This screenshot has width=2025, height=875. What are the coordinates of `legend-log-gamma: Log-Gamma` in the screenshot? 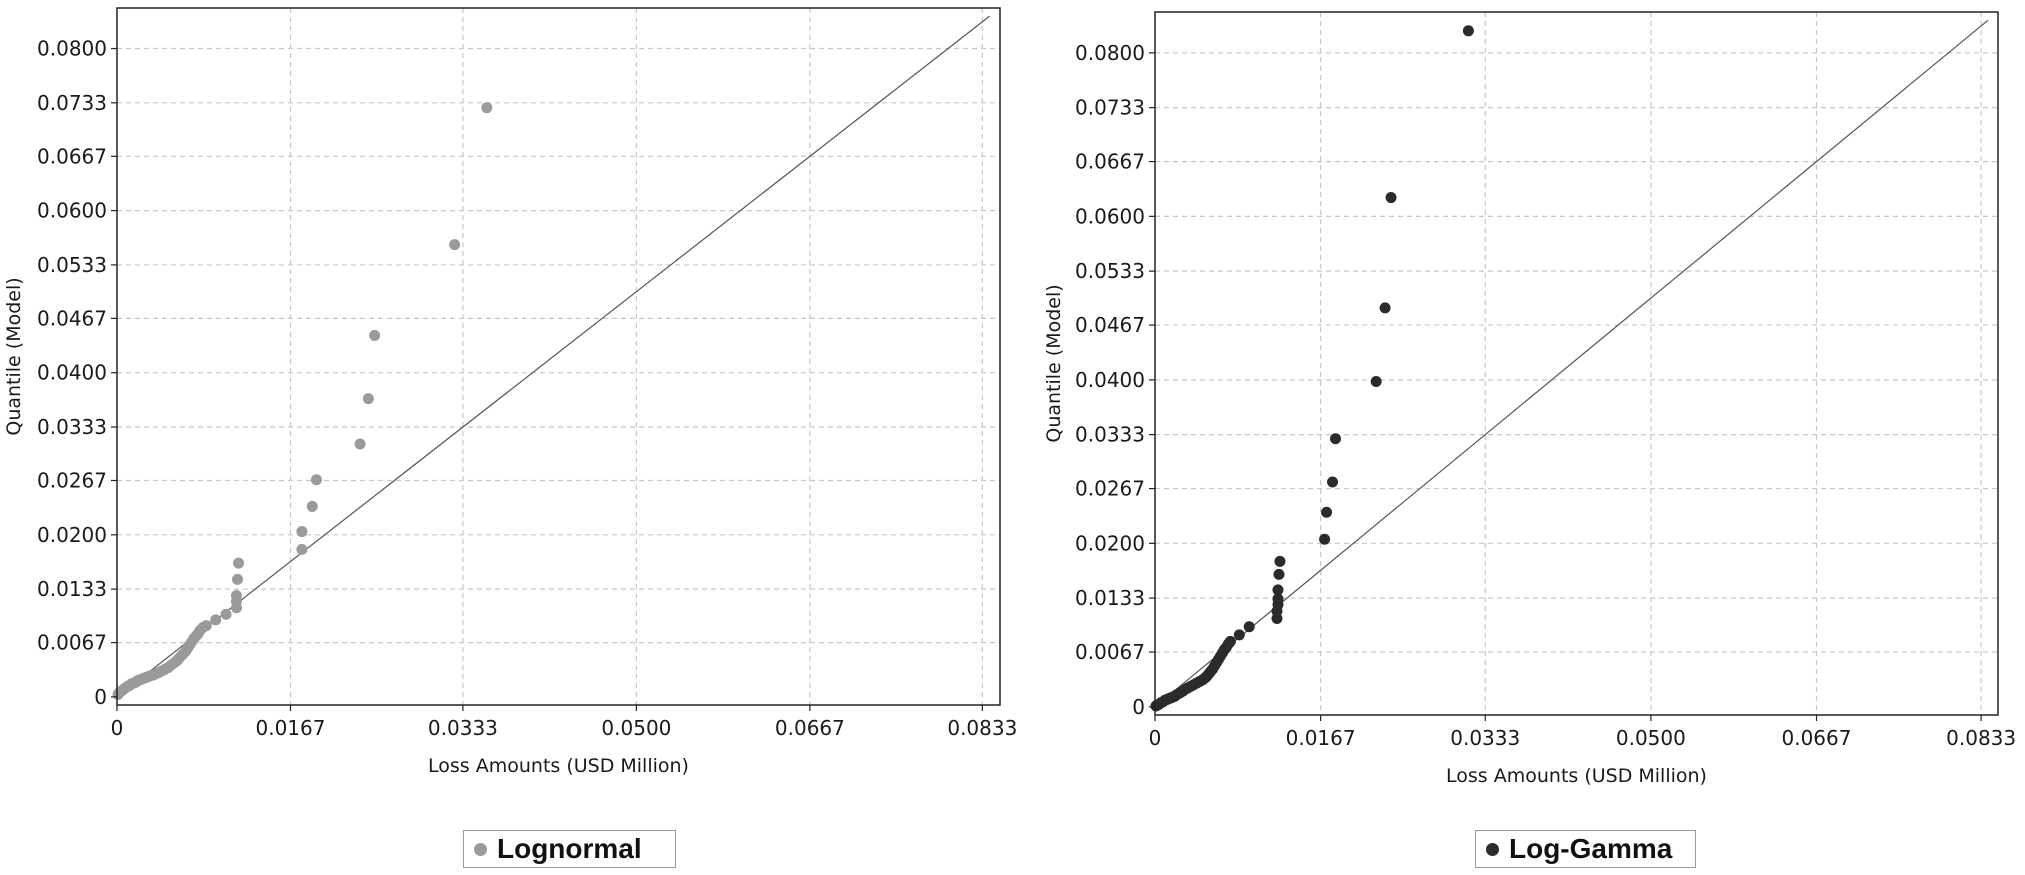 It's located at (1585, 849).